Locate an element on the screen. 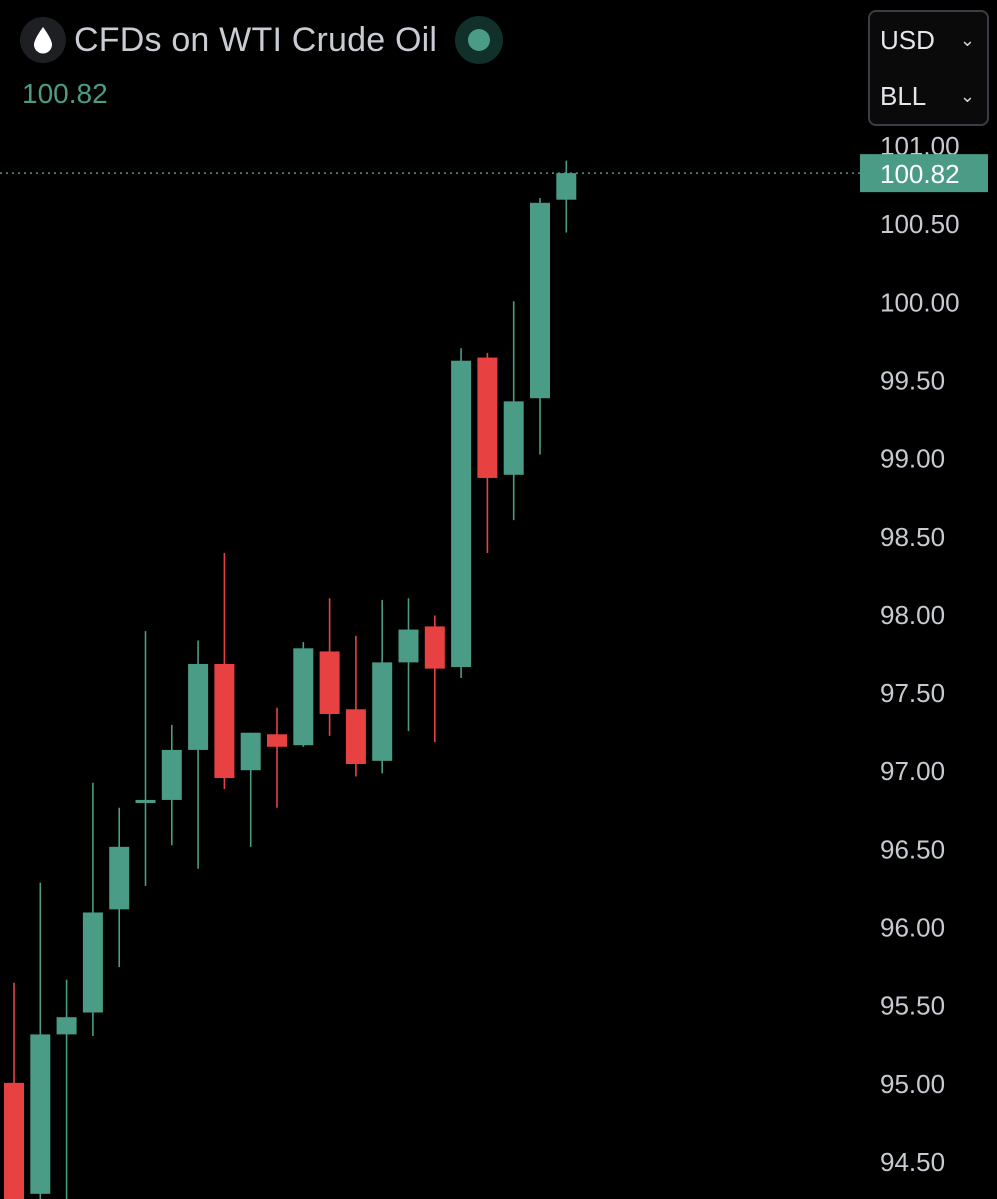 This screenshot has height=1199, width=997. y-tick-label: 100.00 is located at coordinates (920, 302).